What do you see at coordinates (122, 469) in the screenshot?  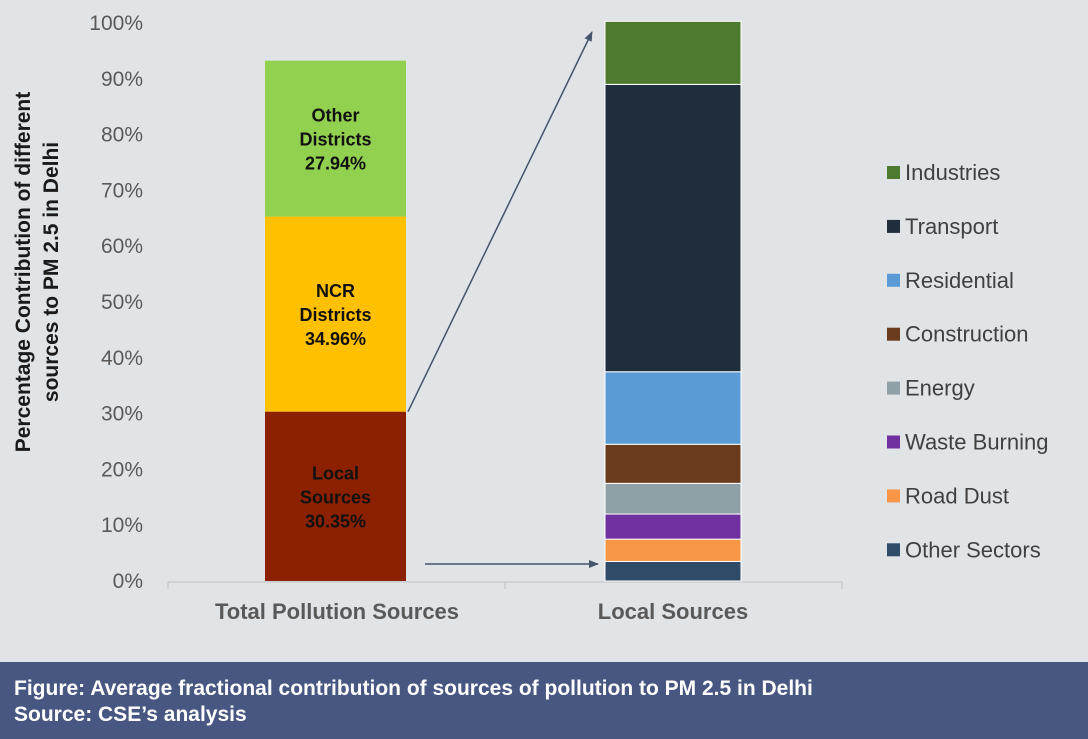 I see `y-tick-label: 20%` at bounding box center [122, 469].